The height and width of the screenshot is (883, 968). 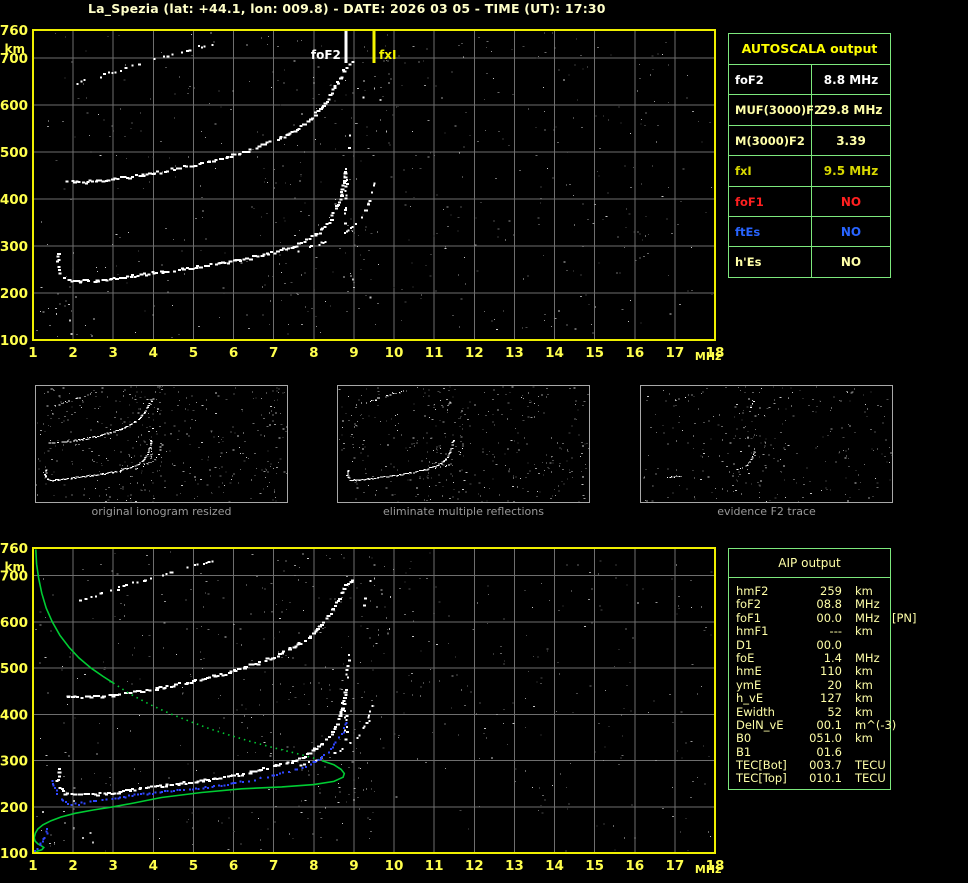 I want to click on aip-row-tectop: TEC[Top] 010.1 TECU, so click(x=813, y=778).